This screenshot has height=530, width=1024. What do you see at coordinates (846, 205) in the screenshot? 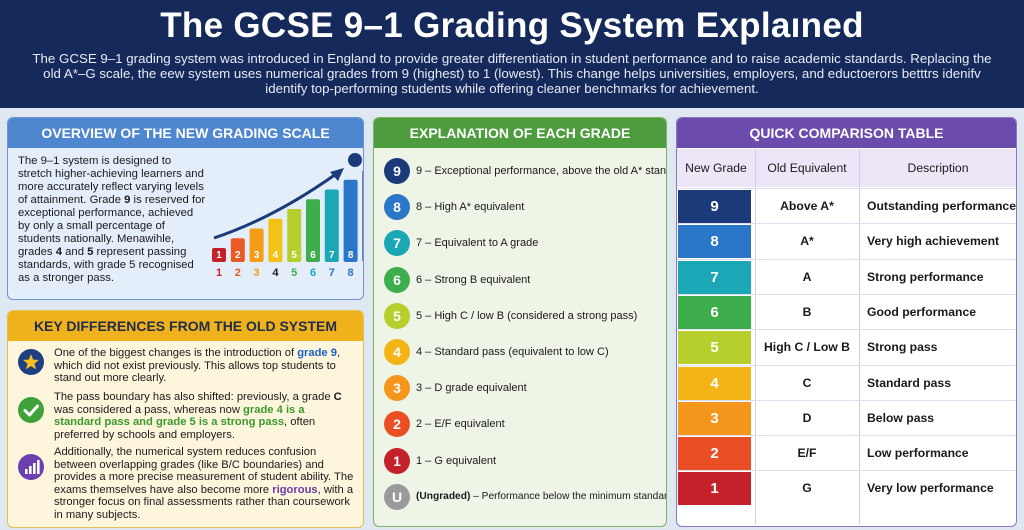
I see `table-row: 9 Above A* Outstanding performance` at bounding box center [846, 205].